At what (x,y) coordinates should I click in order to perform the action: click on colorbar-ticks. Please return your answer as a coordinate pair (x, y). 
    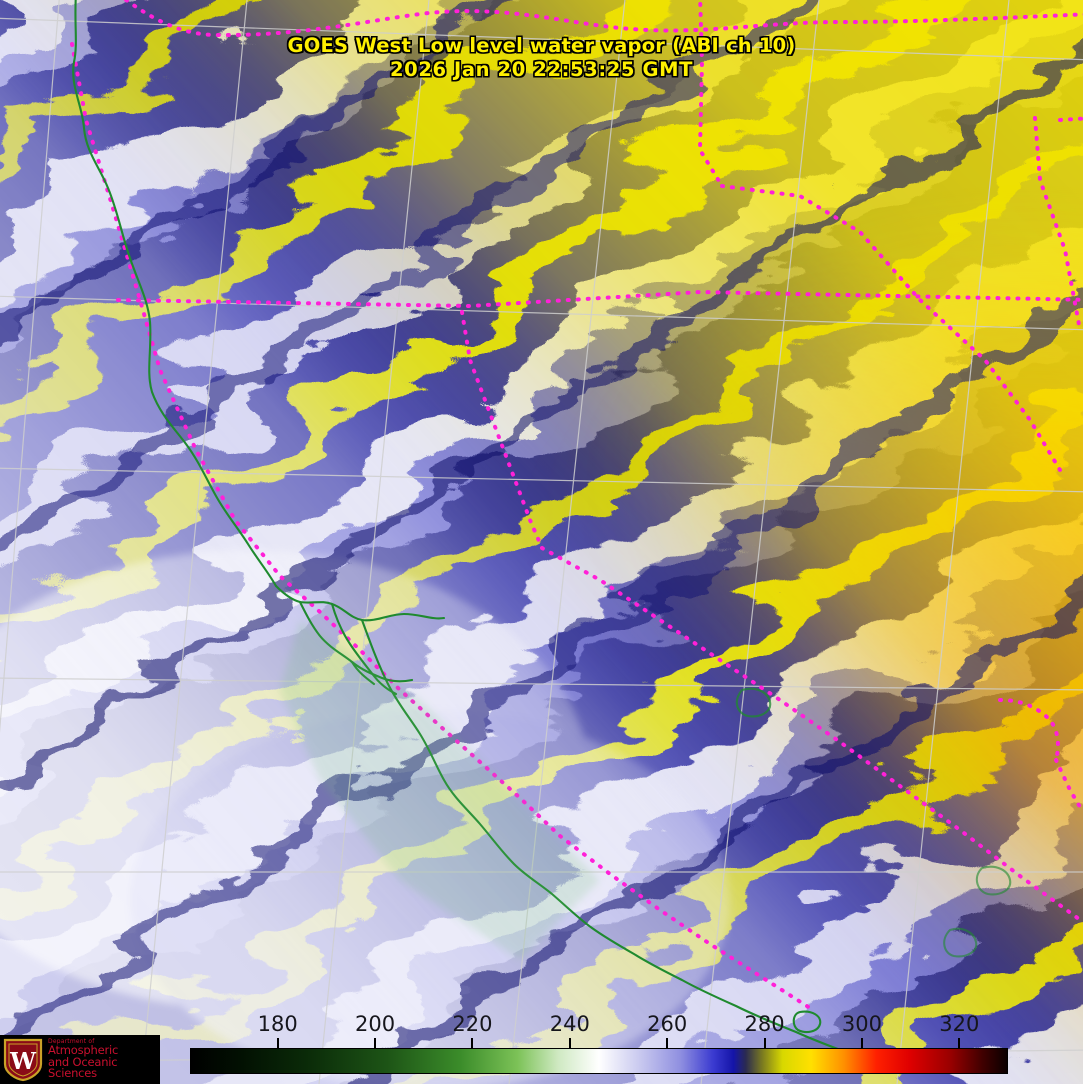
    Looking at the image, I should click on (599, 1043).